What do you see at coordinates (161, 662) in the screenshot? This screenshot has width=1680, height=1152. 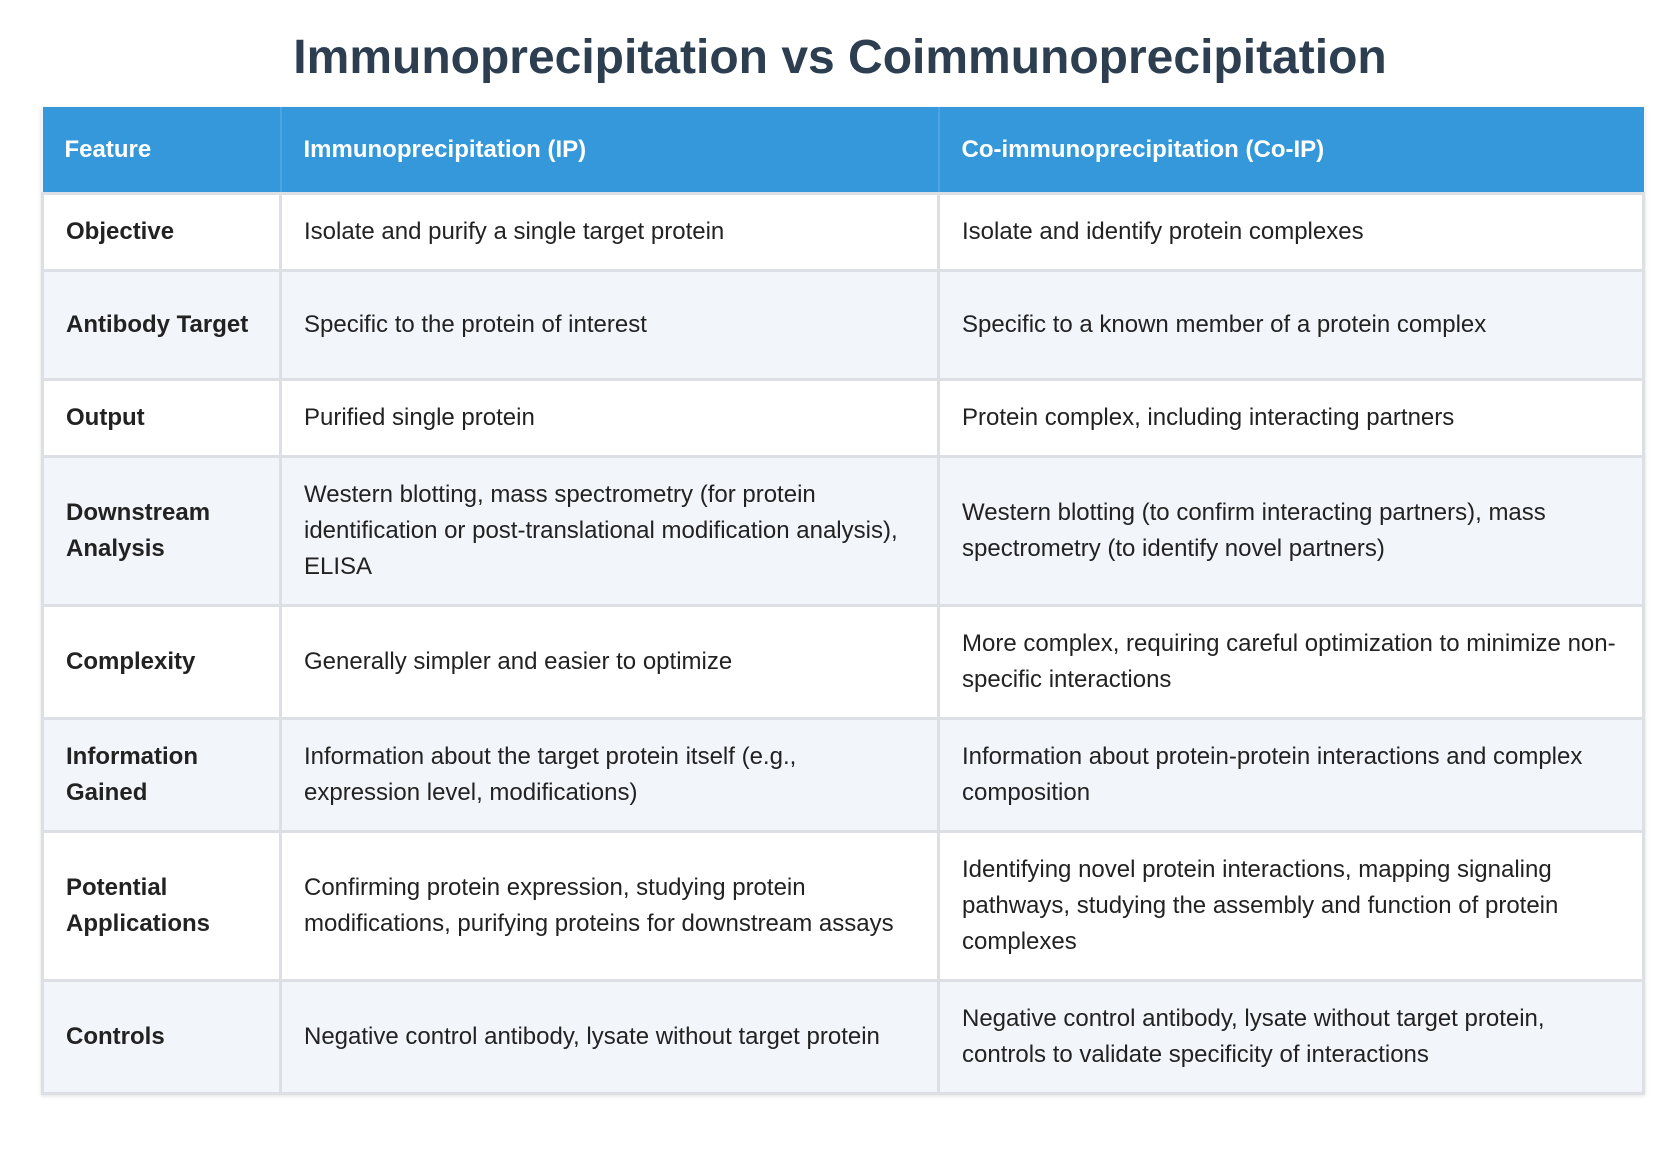 I see `feature-cell: Complexity` at bounding box center [161, 662].